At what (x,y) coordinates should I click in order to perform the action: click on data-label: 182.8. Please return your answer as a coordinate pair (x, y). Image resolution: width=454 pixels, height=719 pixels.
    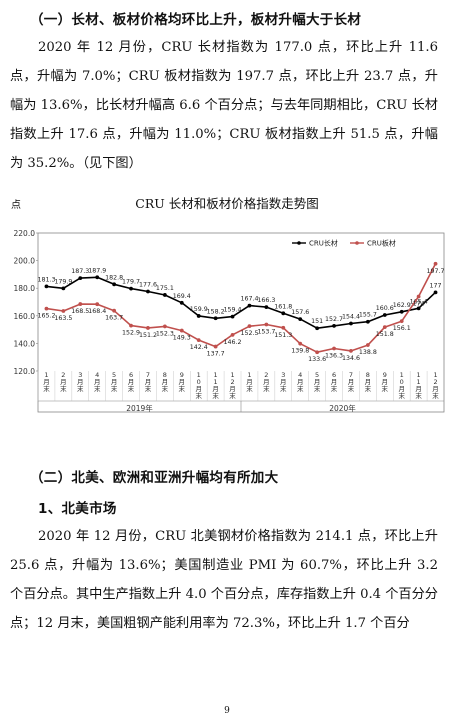
    Looking at the image, I should click on (114, 277).